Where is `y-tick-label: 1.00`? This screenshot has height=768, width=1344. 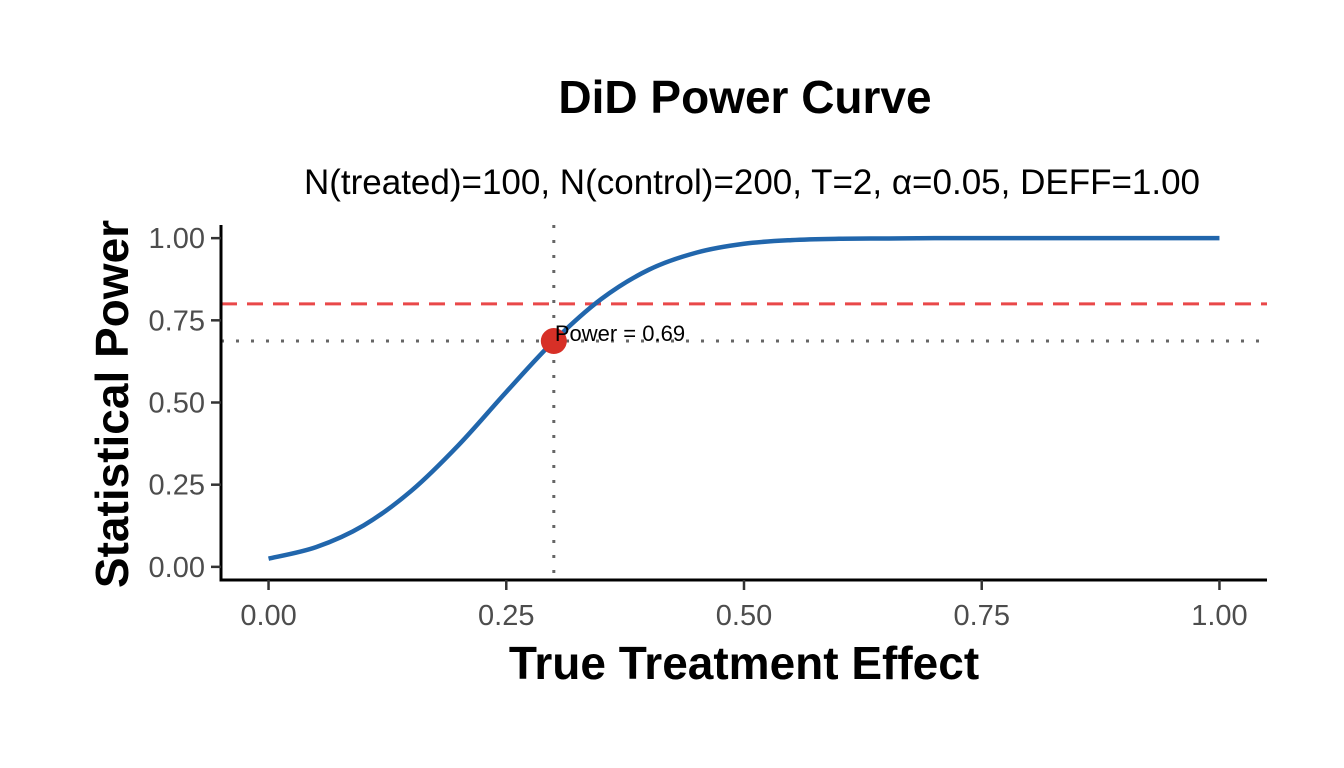 y-tick-label: 1.00 is located at coordinates (177, 239).